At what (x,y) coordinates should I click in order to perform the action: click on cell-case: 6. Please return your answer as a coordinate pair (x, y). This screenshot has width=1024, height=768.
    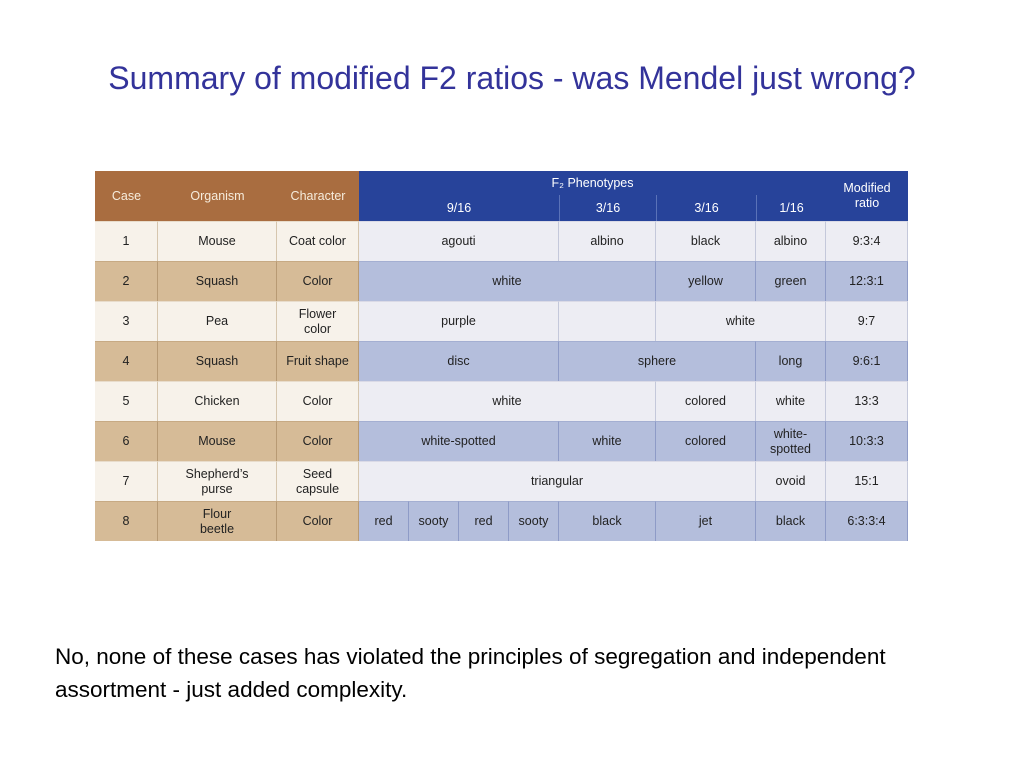
    Looking at the image, I should click on (126, 441).